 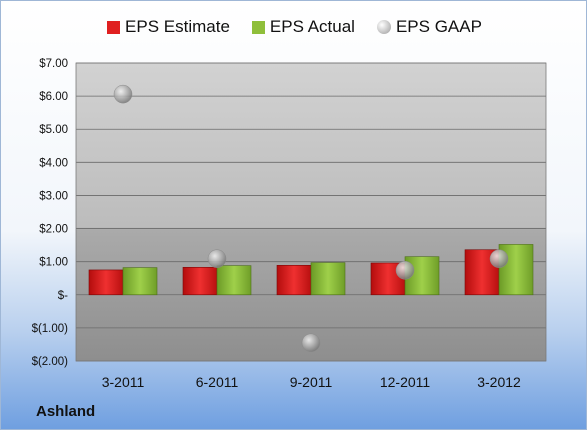 What do you see at coordinates (53, 230) in the screenshot?
I see `y-tick-label: $2.00` at bounding box center [53, 230].